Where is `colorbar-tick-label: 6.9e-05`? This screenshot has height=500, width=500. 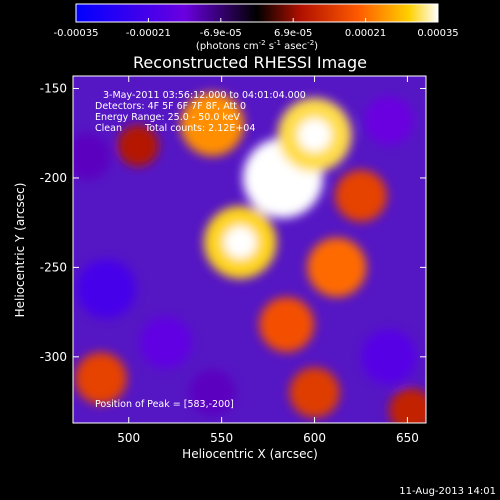 colorbar-tick-label: 6.9e-05 is located at coordinates (293, 33).